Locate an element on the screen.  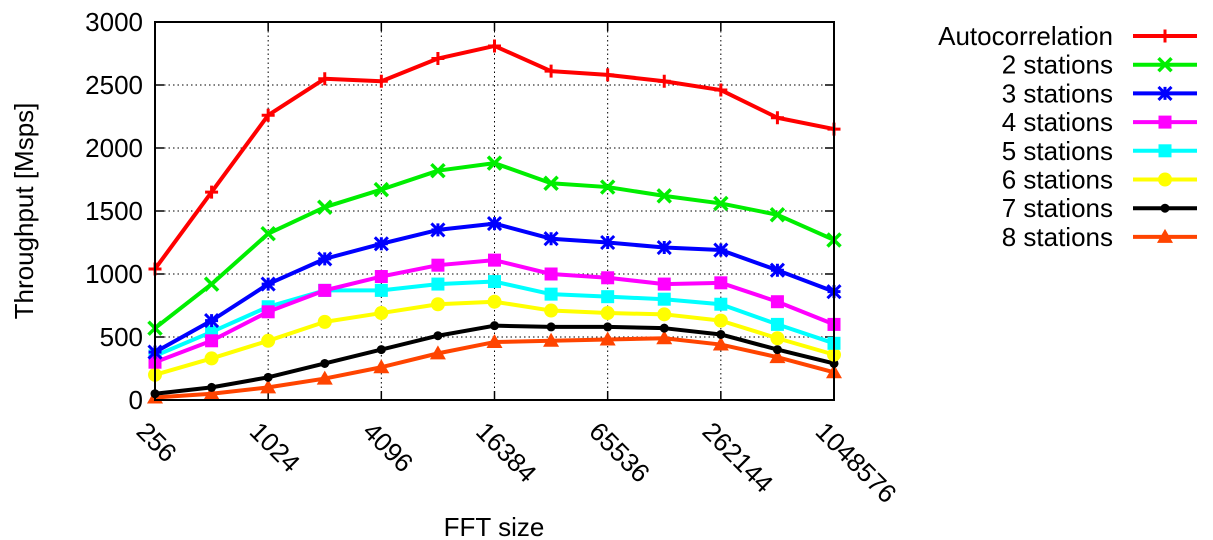
legend-label: 8 stations is located at coordinates (1057, 237).